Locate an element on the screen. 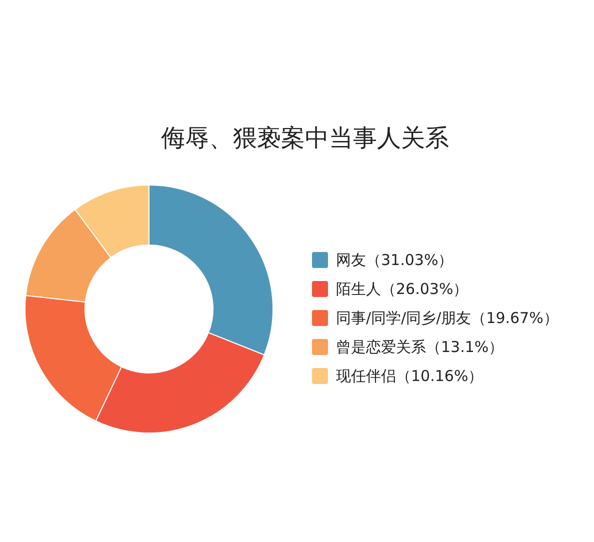  legend-label: 网友（31.03%） is located at coordinates (395, 260).